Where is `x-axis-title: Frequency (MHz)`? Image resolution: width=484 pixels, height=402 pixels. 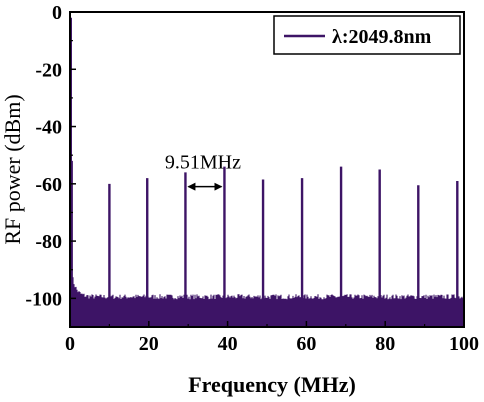
x-axis-title: Frequency (MHz) is located at coordinates (272, 384).